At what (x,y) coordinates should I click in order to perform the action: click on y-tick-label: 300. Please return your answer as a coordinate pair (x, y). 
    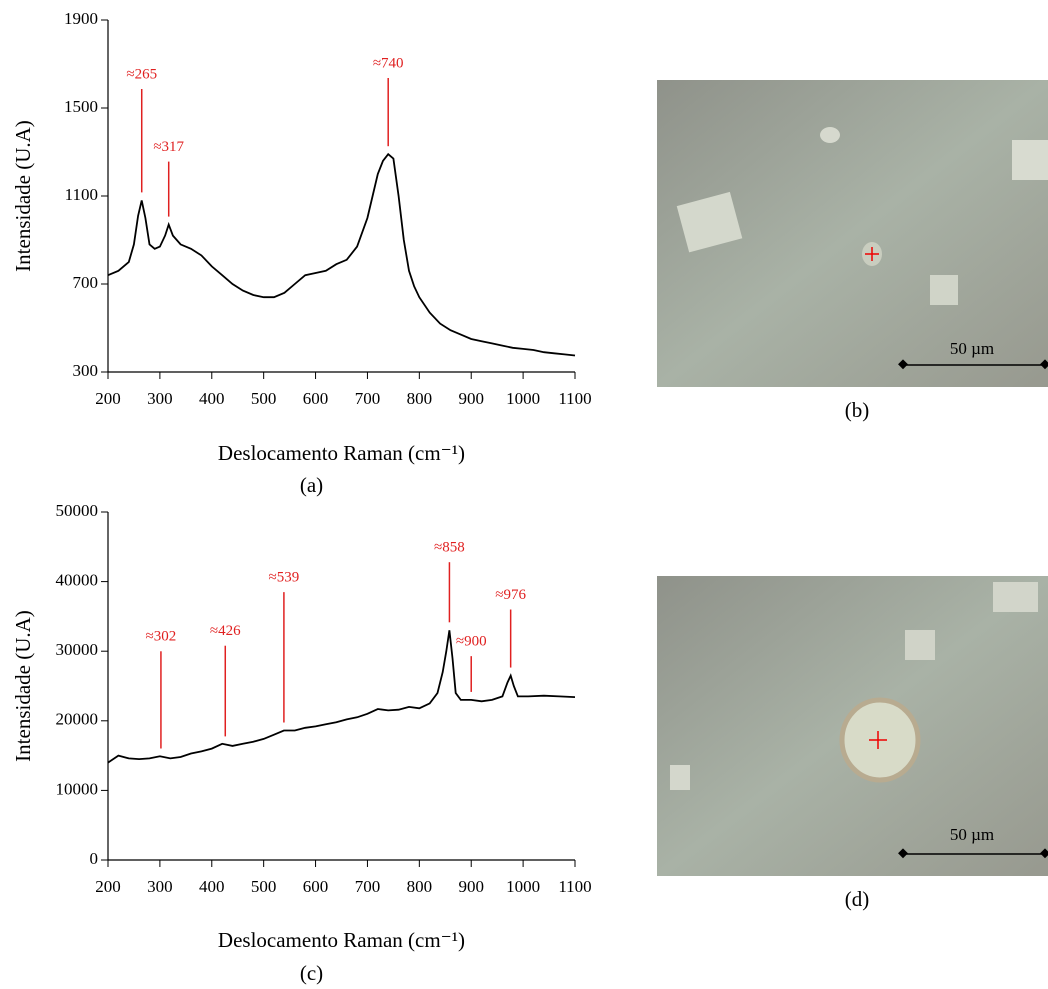
    Looking at the image, I should click on (86, 370).